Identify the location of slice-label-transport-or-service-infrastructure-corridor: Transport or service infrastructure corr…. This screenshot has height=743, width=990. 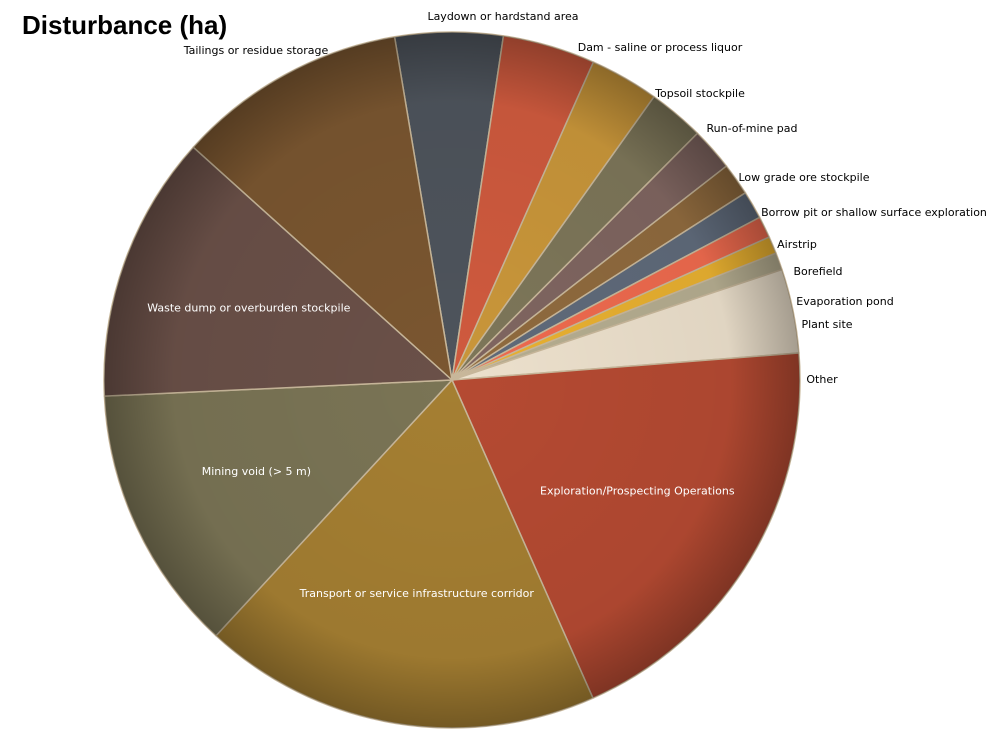
(417, 593).